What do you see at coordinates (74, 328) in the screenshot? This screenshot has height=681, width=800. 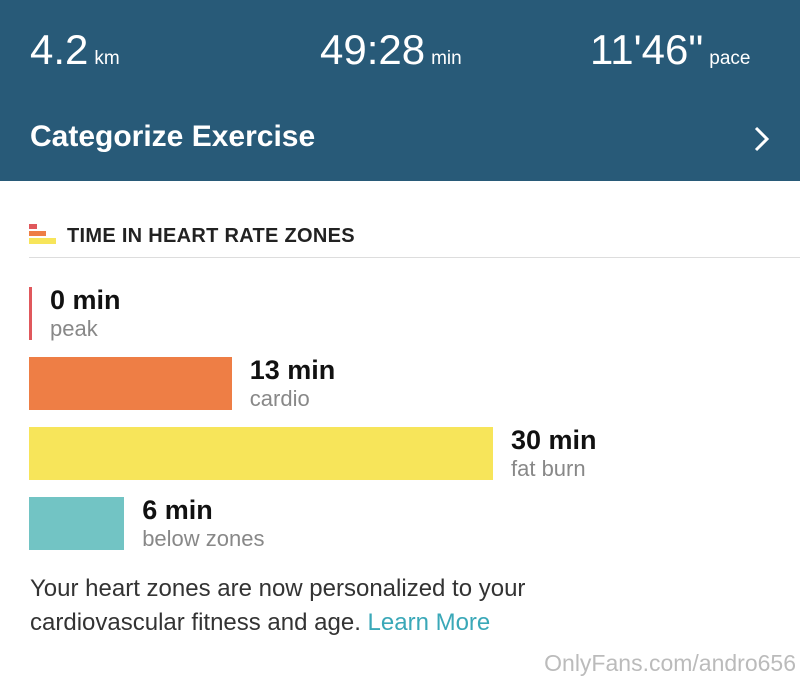 I see `zone-name: peak` at bounding box center [74, 328].